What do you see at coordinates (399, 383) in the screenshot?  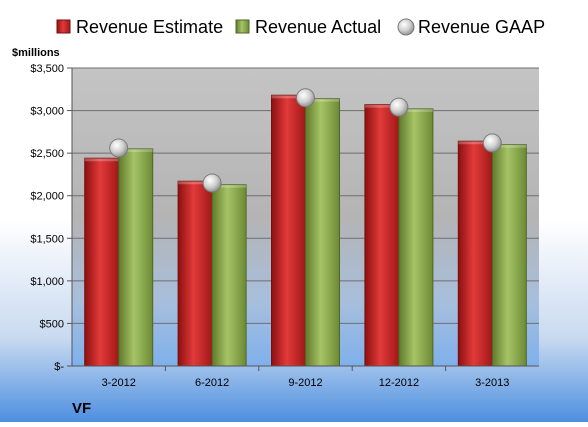 I see `x-tick-label: 12-2012` at bounding box center [399, 383].